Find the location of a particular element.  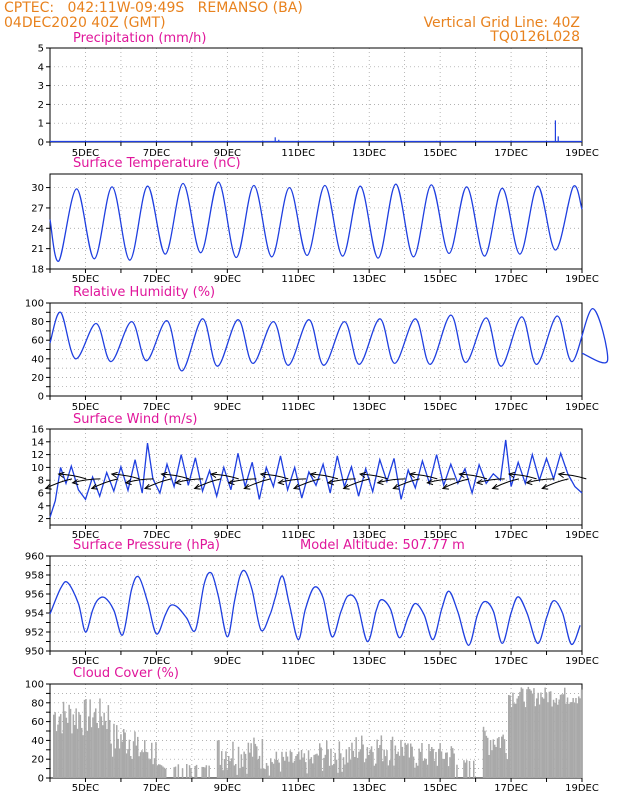

x-tick-label: 5DEC is located at coordinates (85, 661).